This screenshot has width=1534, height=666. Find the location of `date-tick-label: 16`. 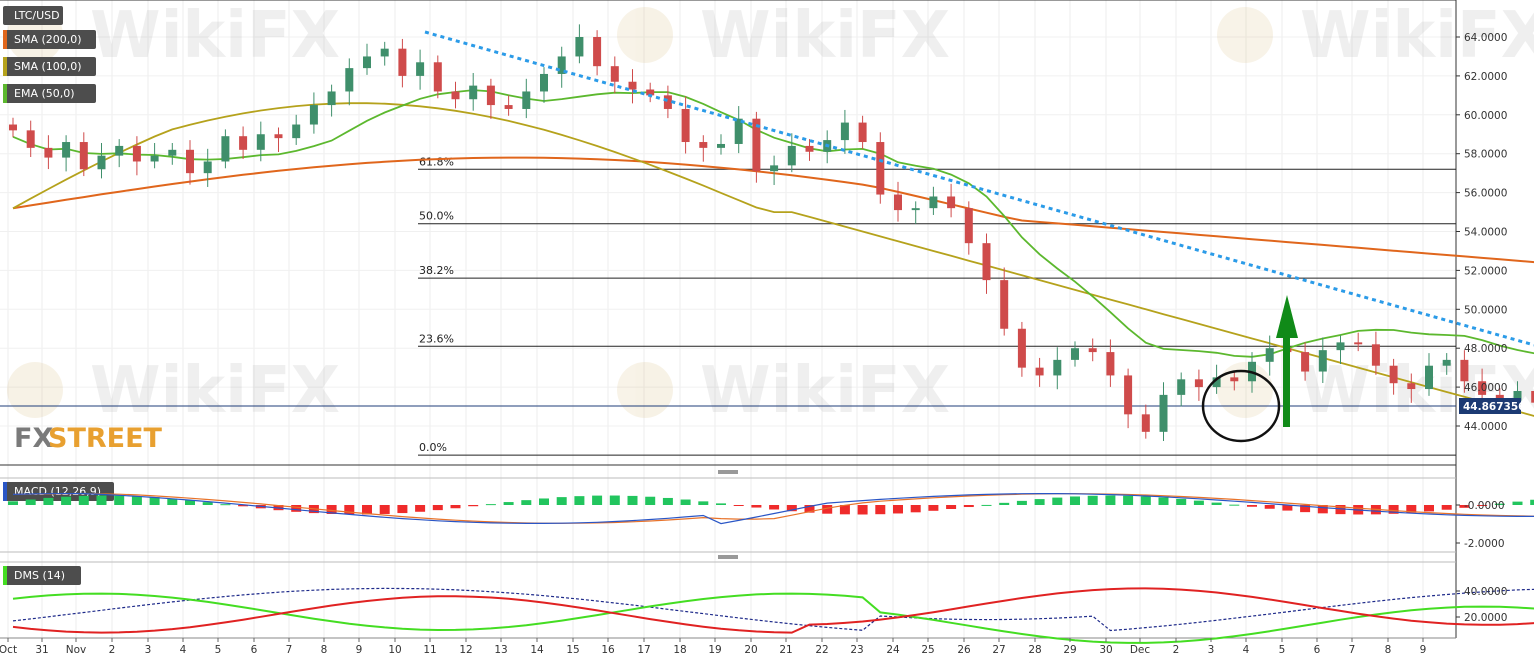

date-tick-label: 16 is located at coordinates (608, 650).